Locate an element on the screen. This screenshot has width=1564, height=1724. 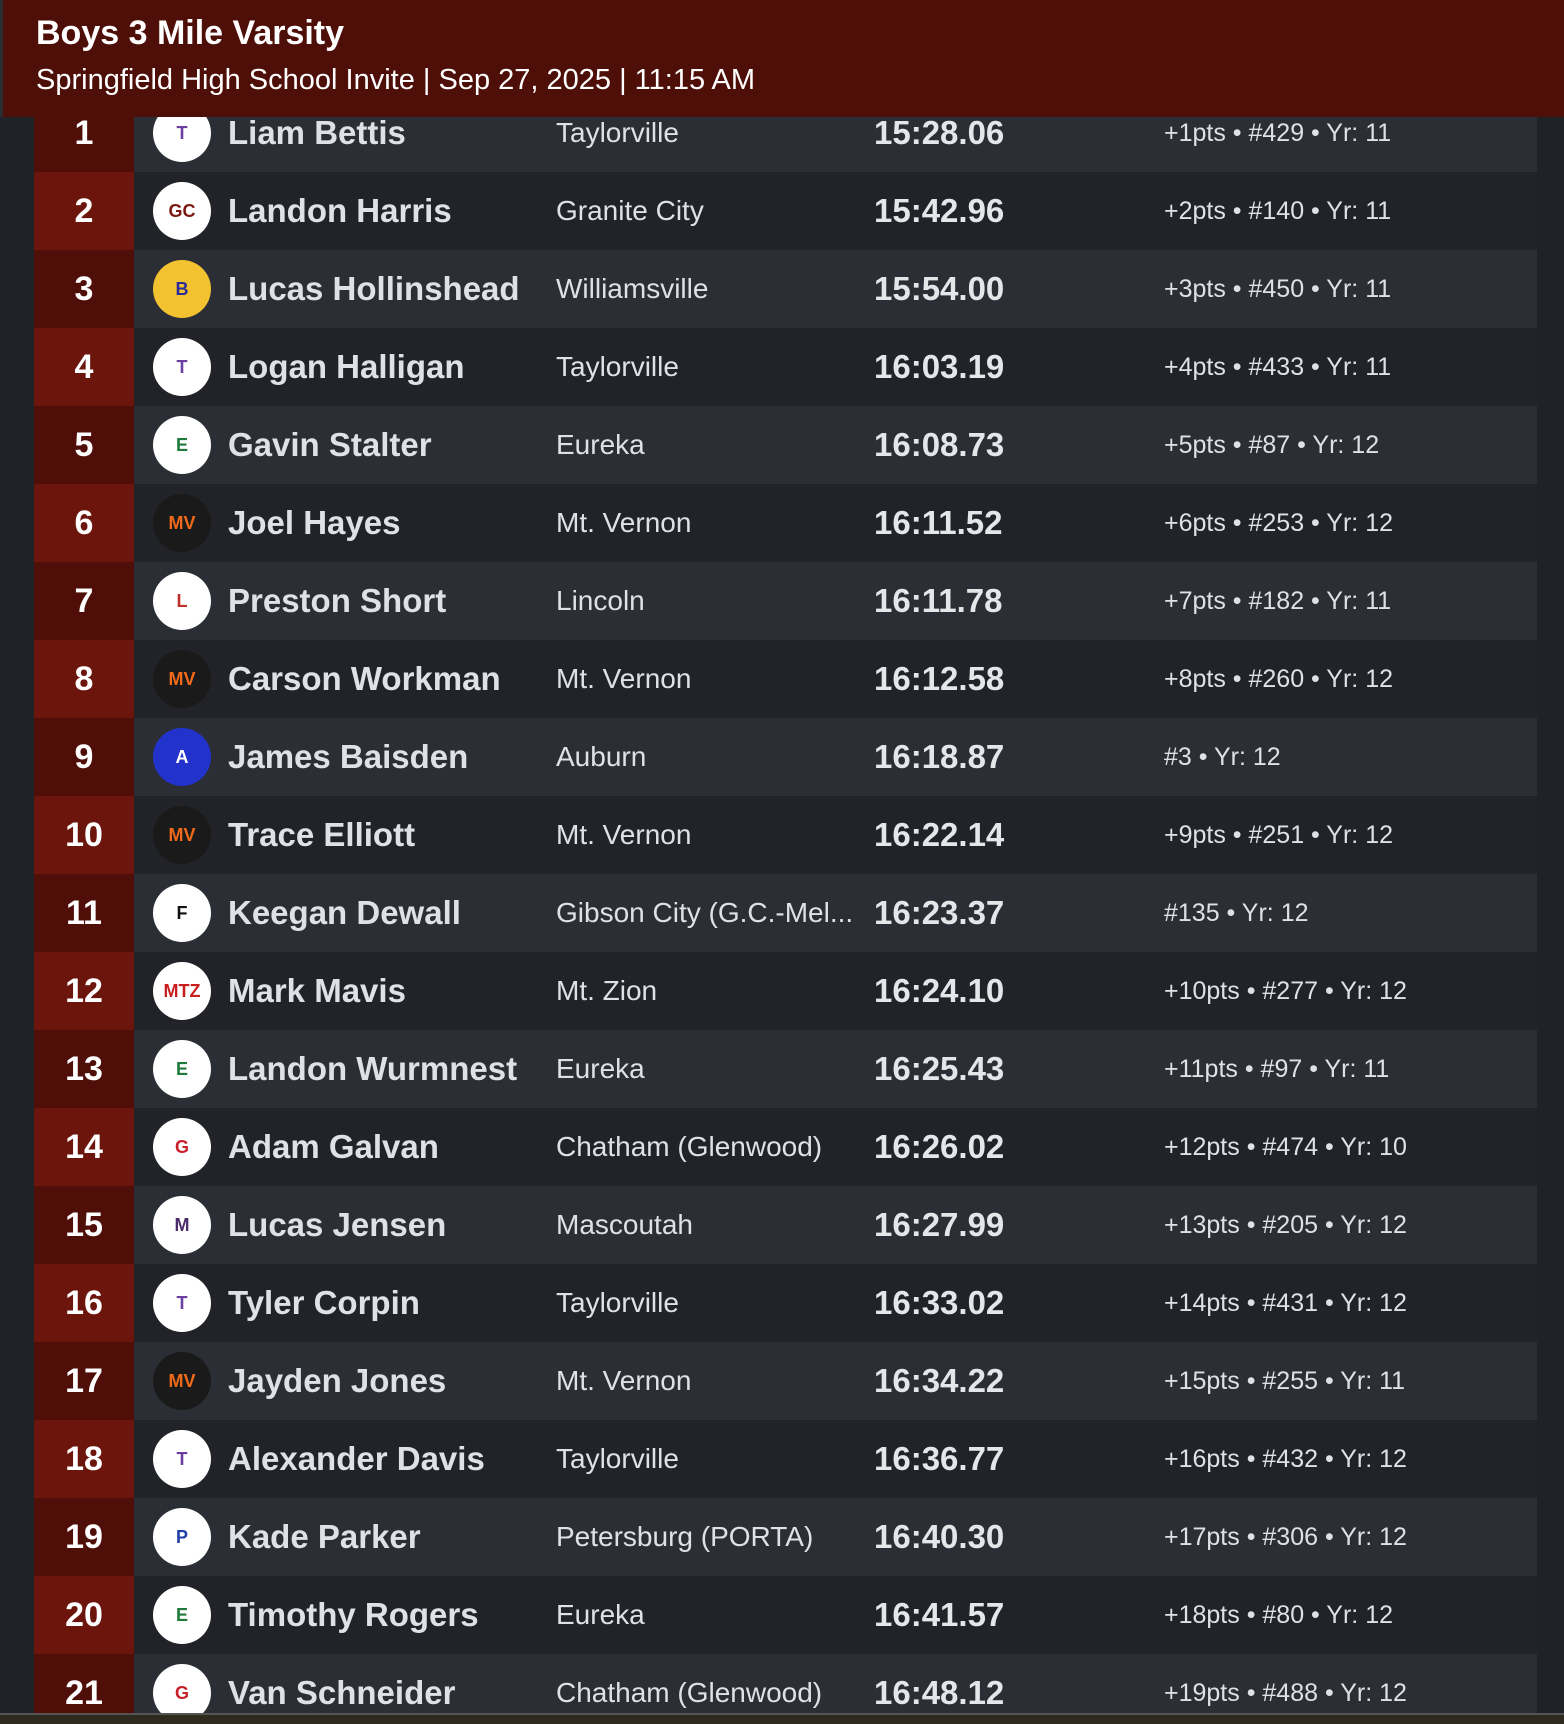
result-row: 9 A James Baisden Auburn 16:18.87 #3 • Yr: 12 is located at coordinates (785, 757).